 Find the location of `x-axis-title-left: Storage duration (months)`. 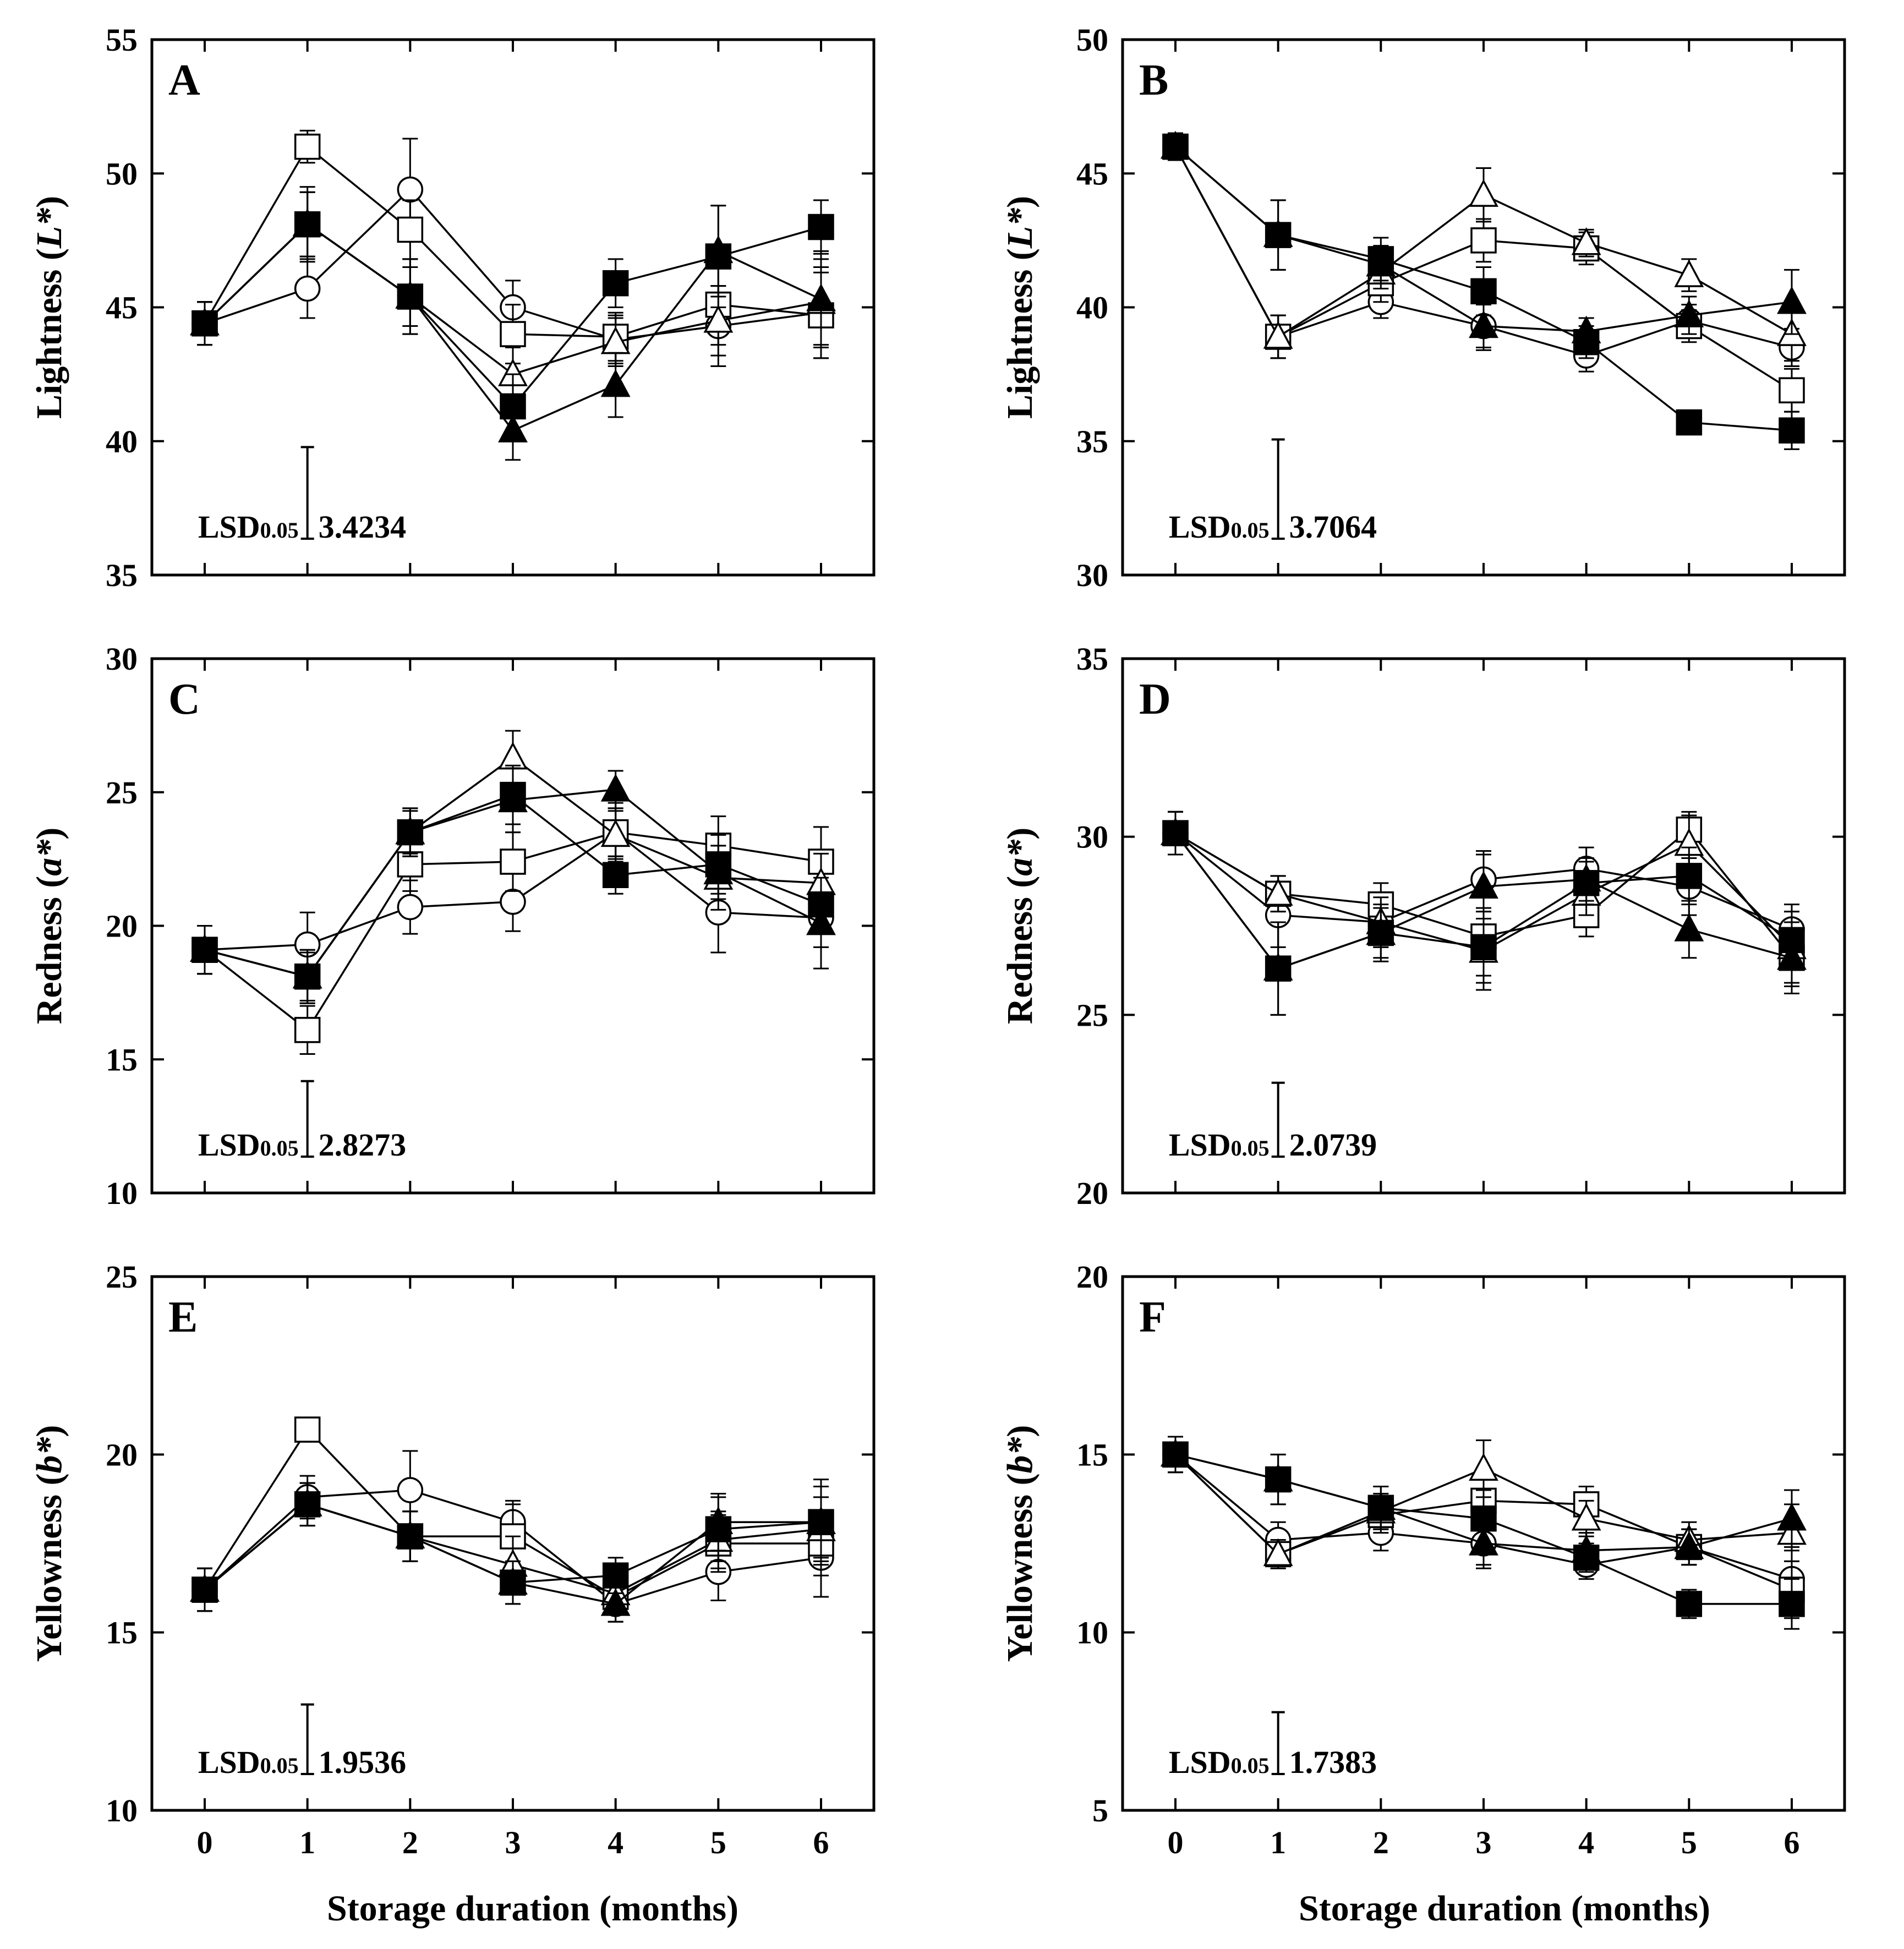

x-axis-title-left: Storage duration (months) is located at coordinates (532, 1908).